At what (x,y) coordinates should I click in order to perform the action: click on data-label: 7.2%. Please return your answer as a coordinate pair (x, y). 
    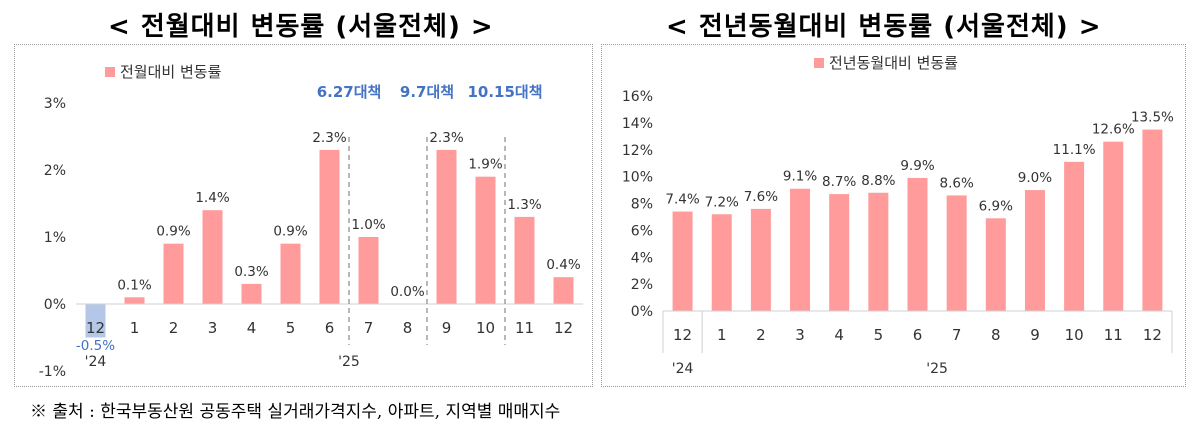
    Looking at the image, I should click on (722, 202).